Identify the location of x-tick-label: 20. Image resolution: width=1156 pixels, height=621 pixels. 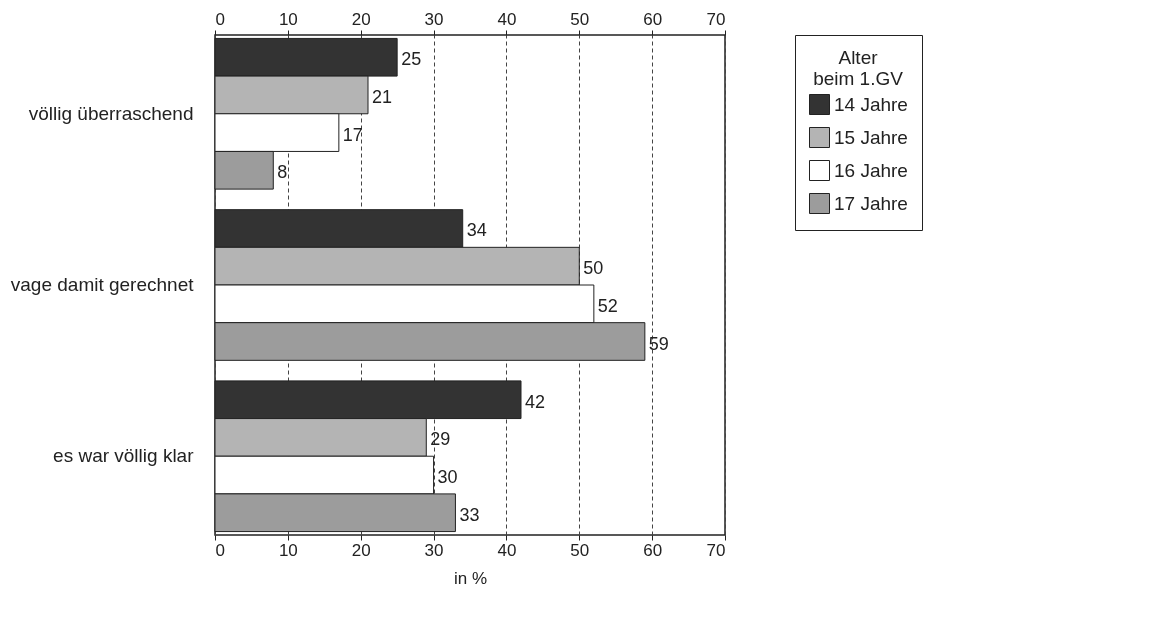
(361, 550).